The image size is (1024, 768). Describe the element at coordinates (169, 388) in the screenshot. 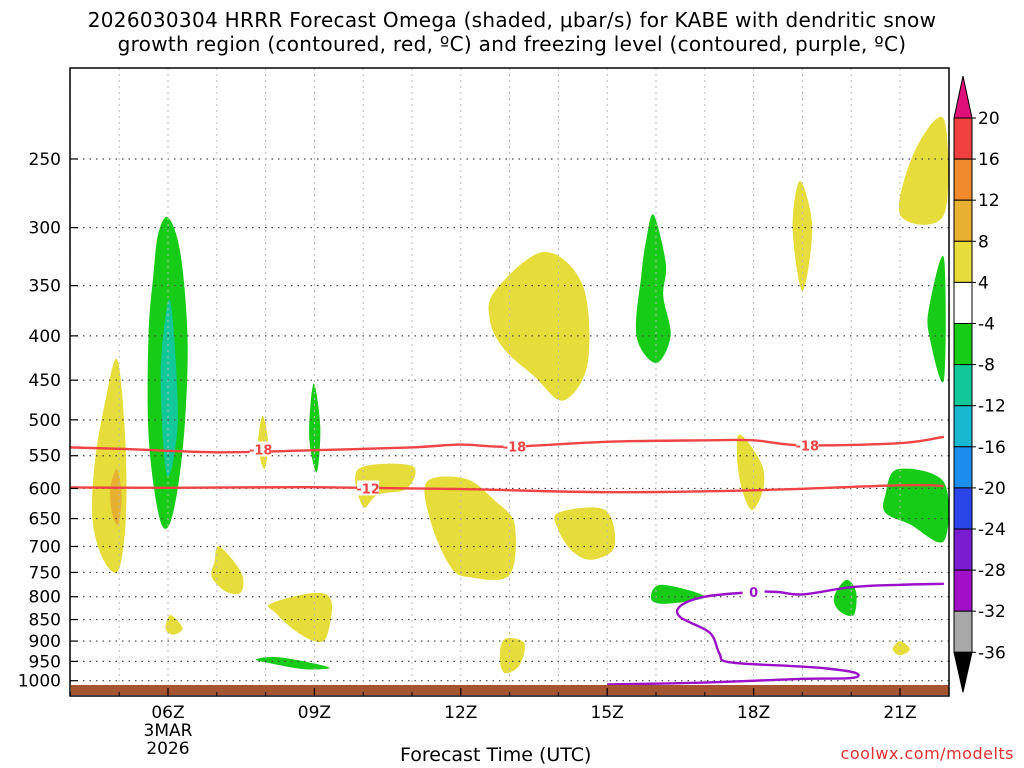

I see `shaded-teal-core-06z` at that location.